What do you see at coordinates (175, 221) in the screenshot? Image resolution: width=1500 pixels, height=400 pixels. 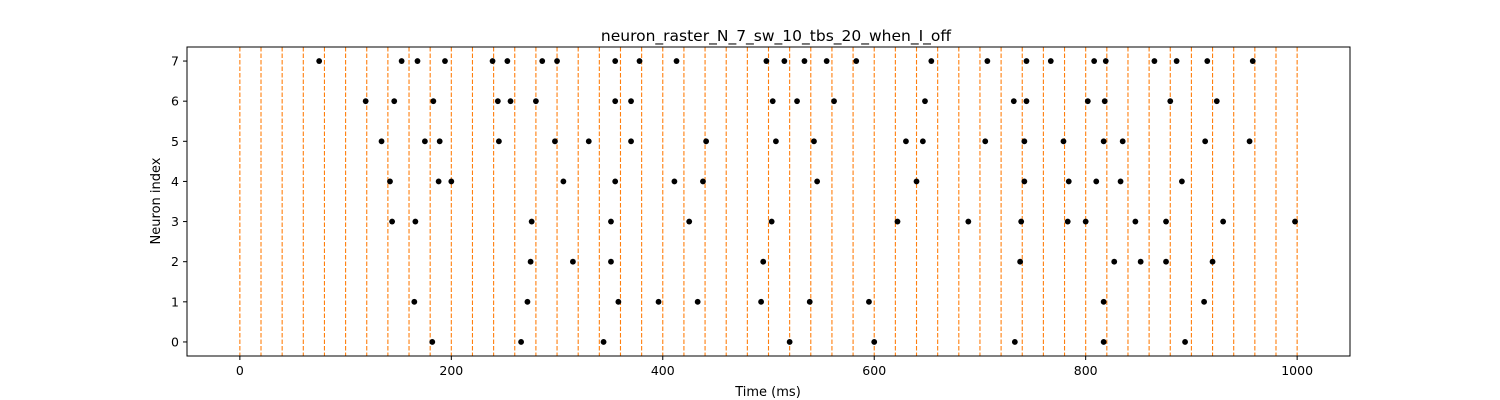 I see `y-tick-label-3: 3` at bounding box center [175, 221].